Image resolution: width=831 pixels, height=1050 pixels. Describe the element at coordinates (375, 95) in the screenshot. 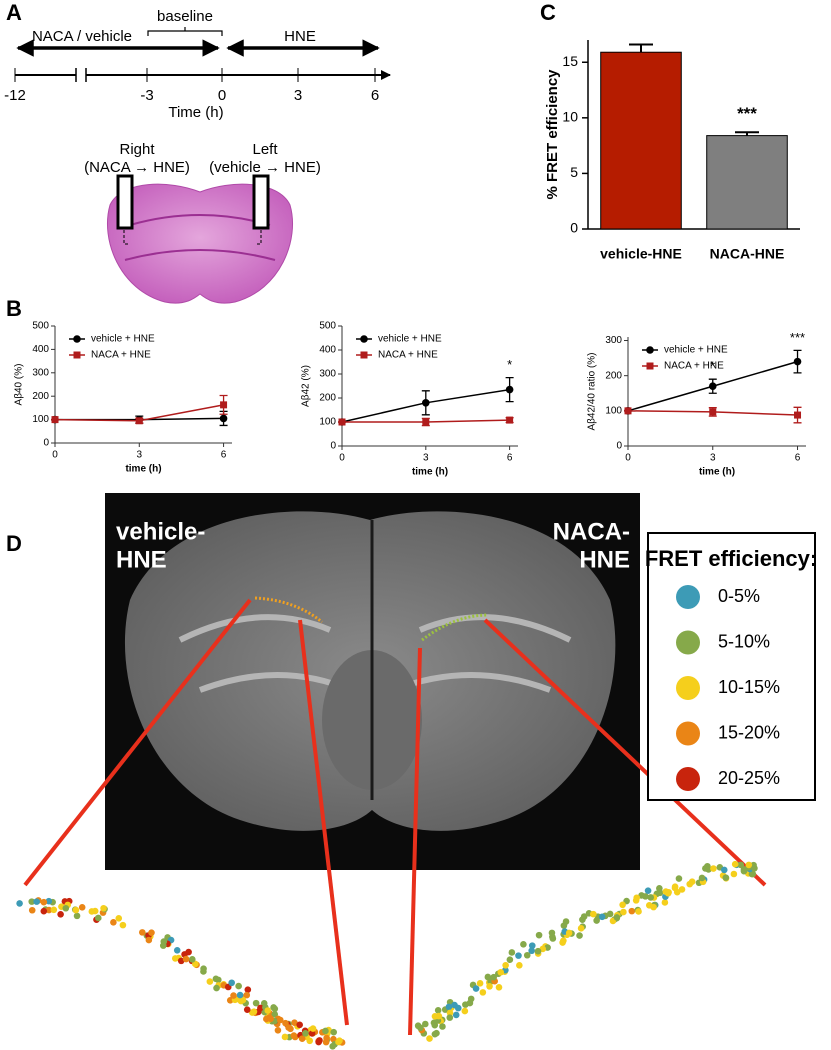

I see `timeline-tick: 6` at that location.